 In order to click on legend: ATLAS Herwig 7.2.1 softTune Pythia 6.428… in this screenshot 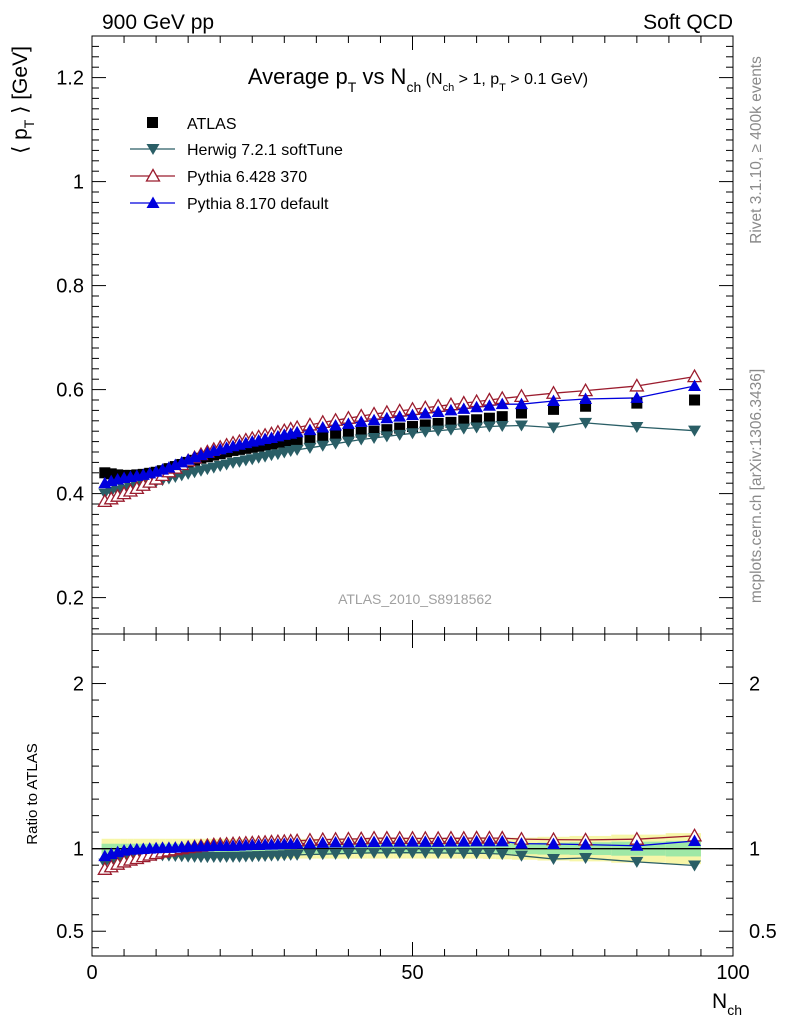, I will do `click(236, 164)`.